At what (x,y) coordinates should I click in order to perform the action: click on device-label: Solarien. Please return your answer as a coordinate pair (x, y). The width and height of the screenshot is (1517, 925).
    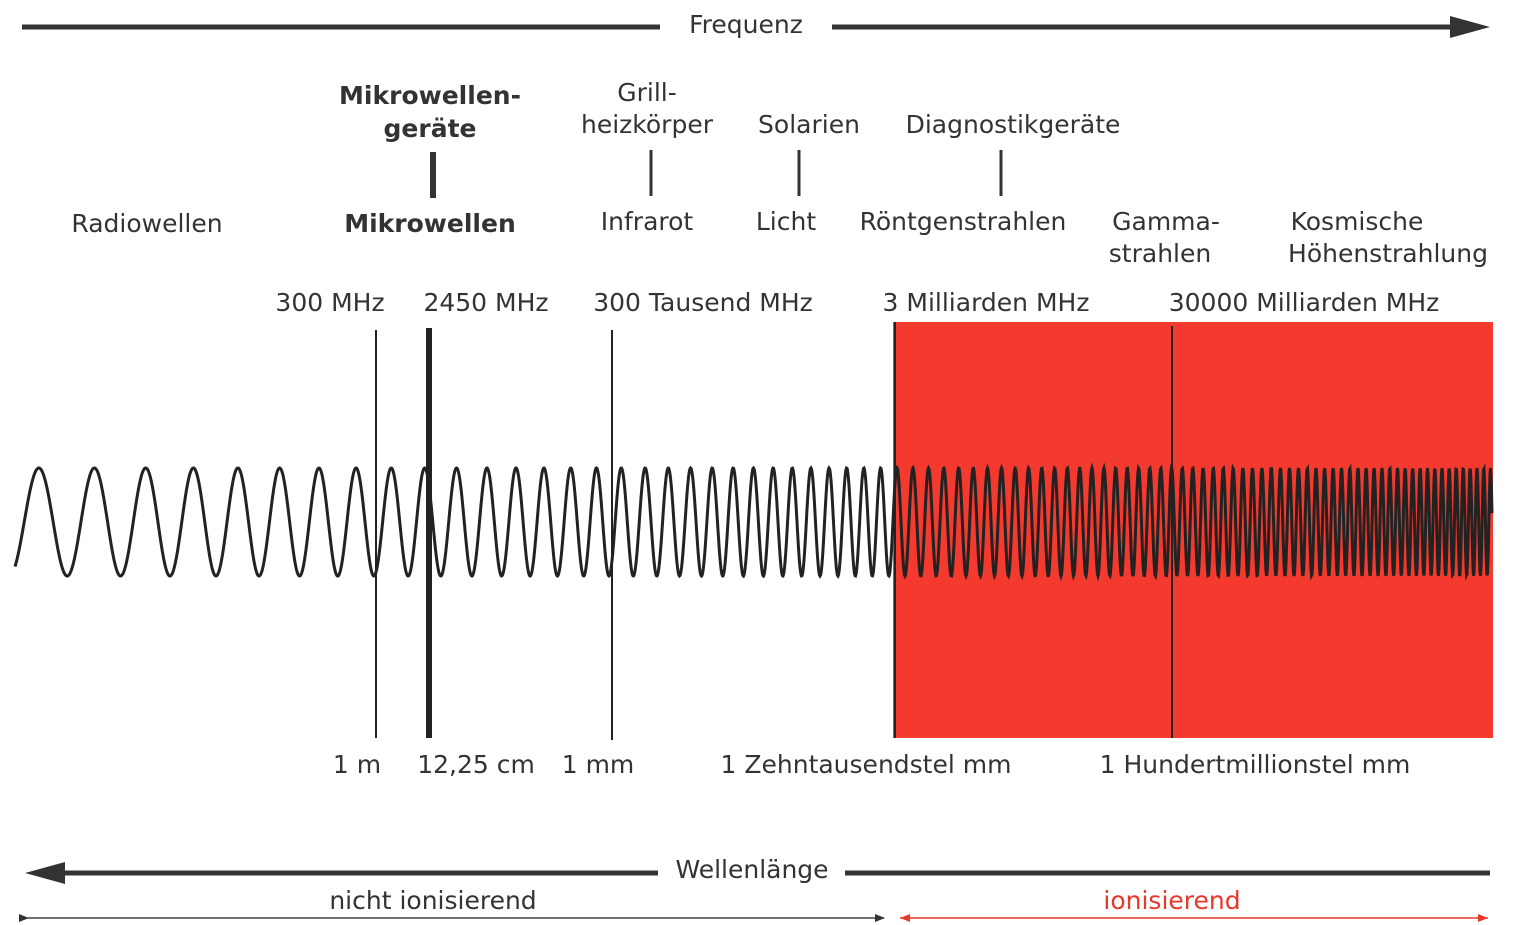
    Looking at the image, I should click on (809, 124).